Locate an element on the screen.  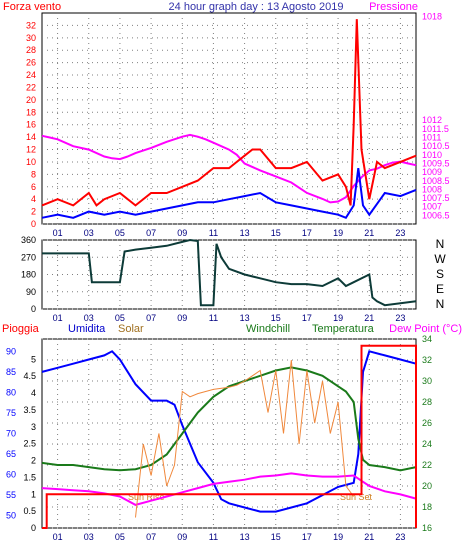
x-tick-label: 19 is located at coordinates (338, 537).